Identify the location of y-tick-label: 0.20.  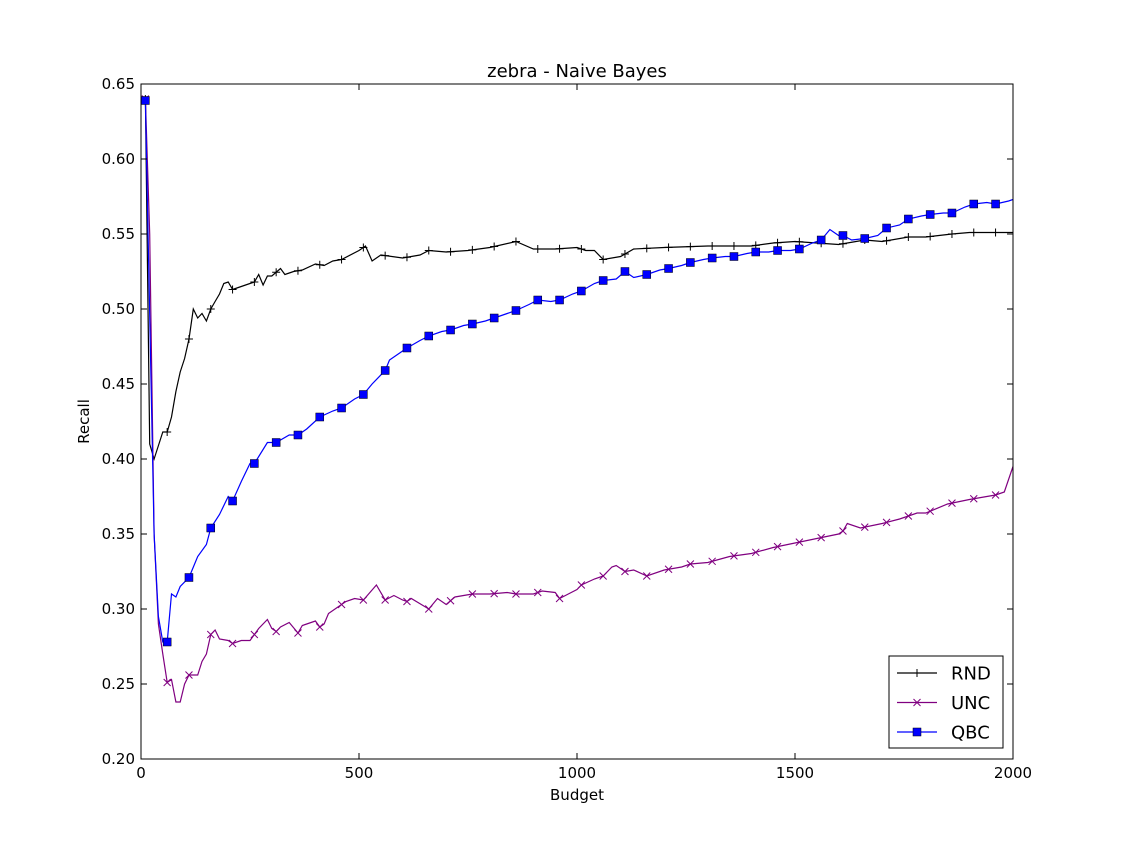
(118, 759).